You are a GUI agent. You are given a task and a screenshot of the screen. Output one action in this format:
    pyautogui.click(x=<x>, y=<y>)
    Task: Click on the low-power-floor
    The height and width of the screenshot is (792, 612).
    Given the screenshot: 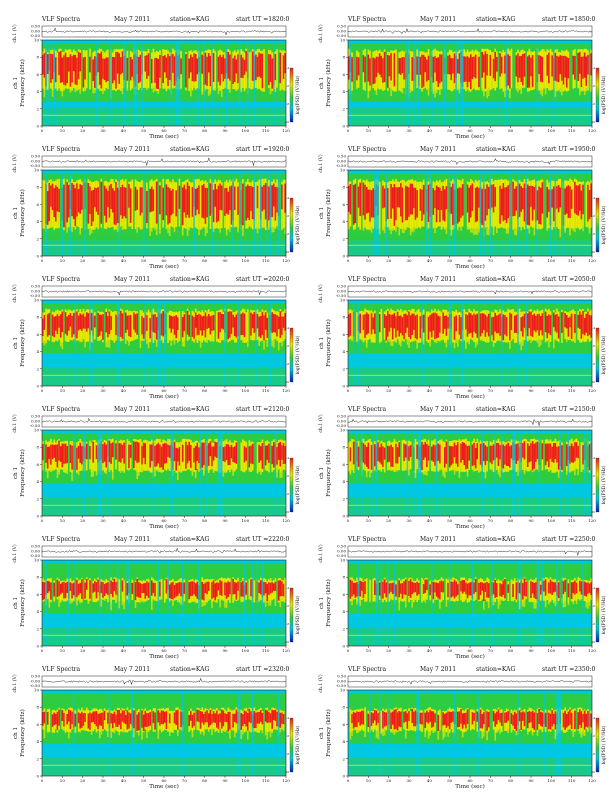 What is the action you would take?
    pyautogui.click(x=470, y=246)
    